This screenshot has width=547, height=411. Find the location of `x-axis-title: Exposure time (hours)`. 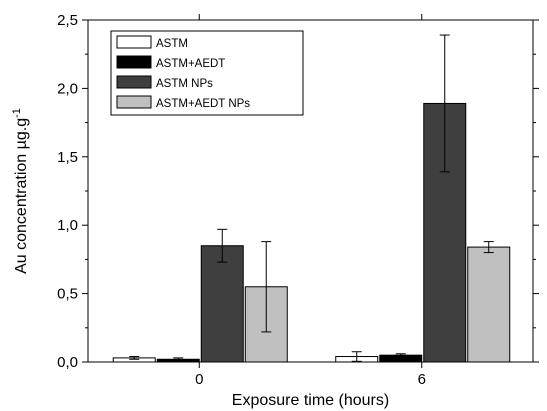

x-axis-title: Exposure time (hours) is located at coordinates (310, 400).